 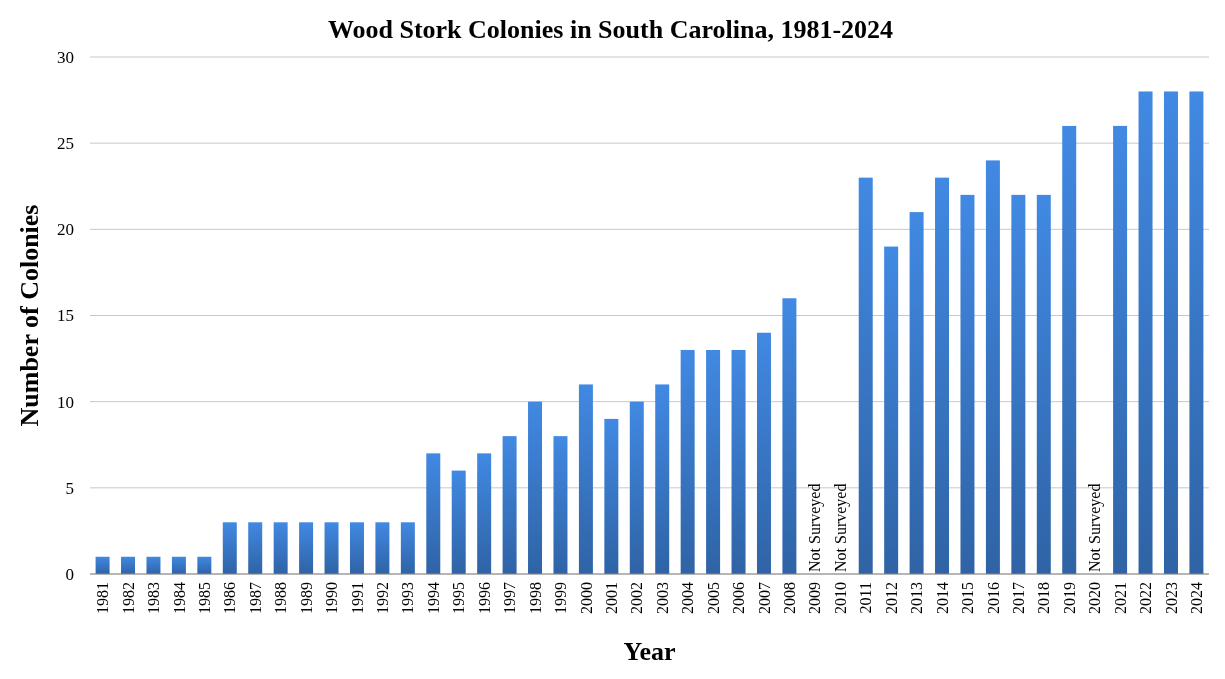 I want to click on y-tick-label: 10, so click(x=65, y=402).